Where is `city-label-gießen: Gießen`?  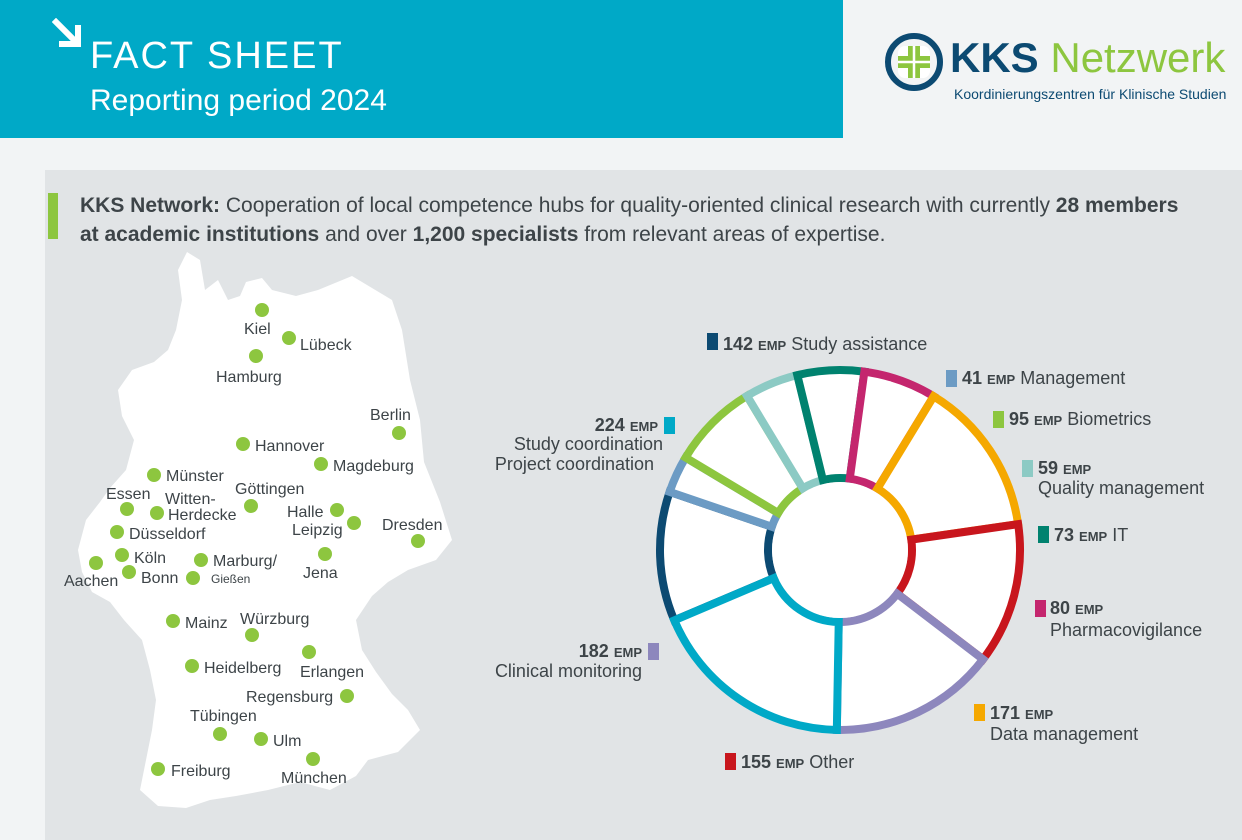 city-label-gießen: Gießen is located at coordinates (230, 579).